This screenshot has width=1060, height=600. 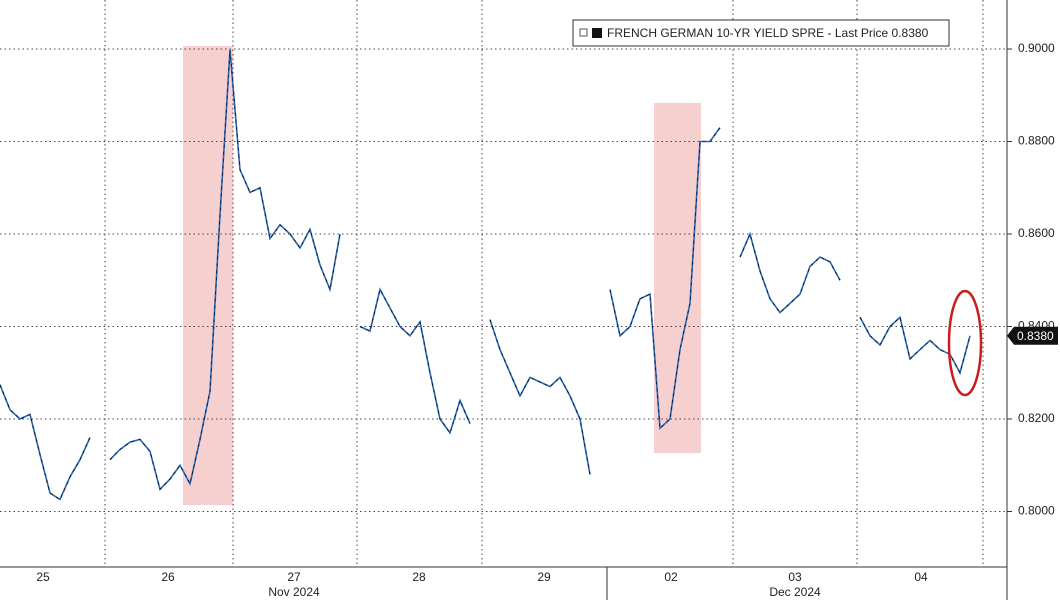 I want to click on y-tick-label: 0.8000, so click(x=1036, y=511).